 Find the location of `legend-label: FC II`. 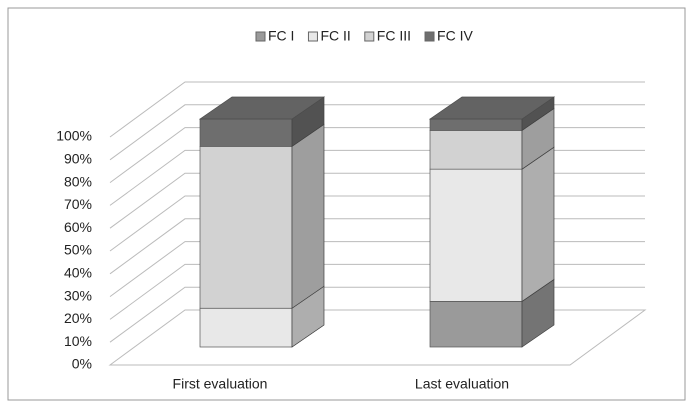

legend-label: FC II is located at coordinates (335, 36).